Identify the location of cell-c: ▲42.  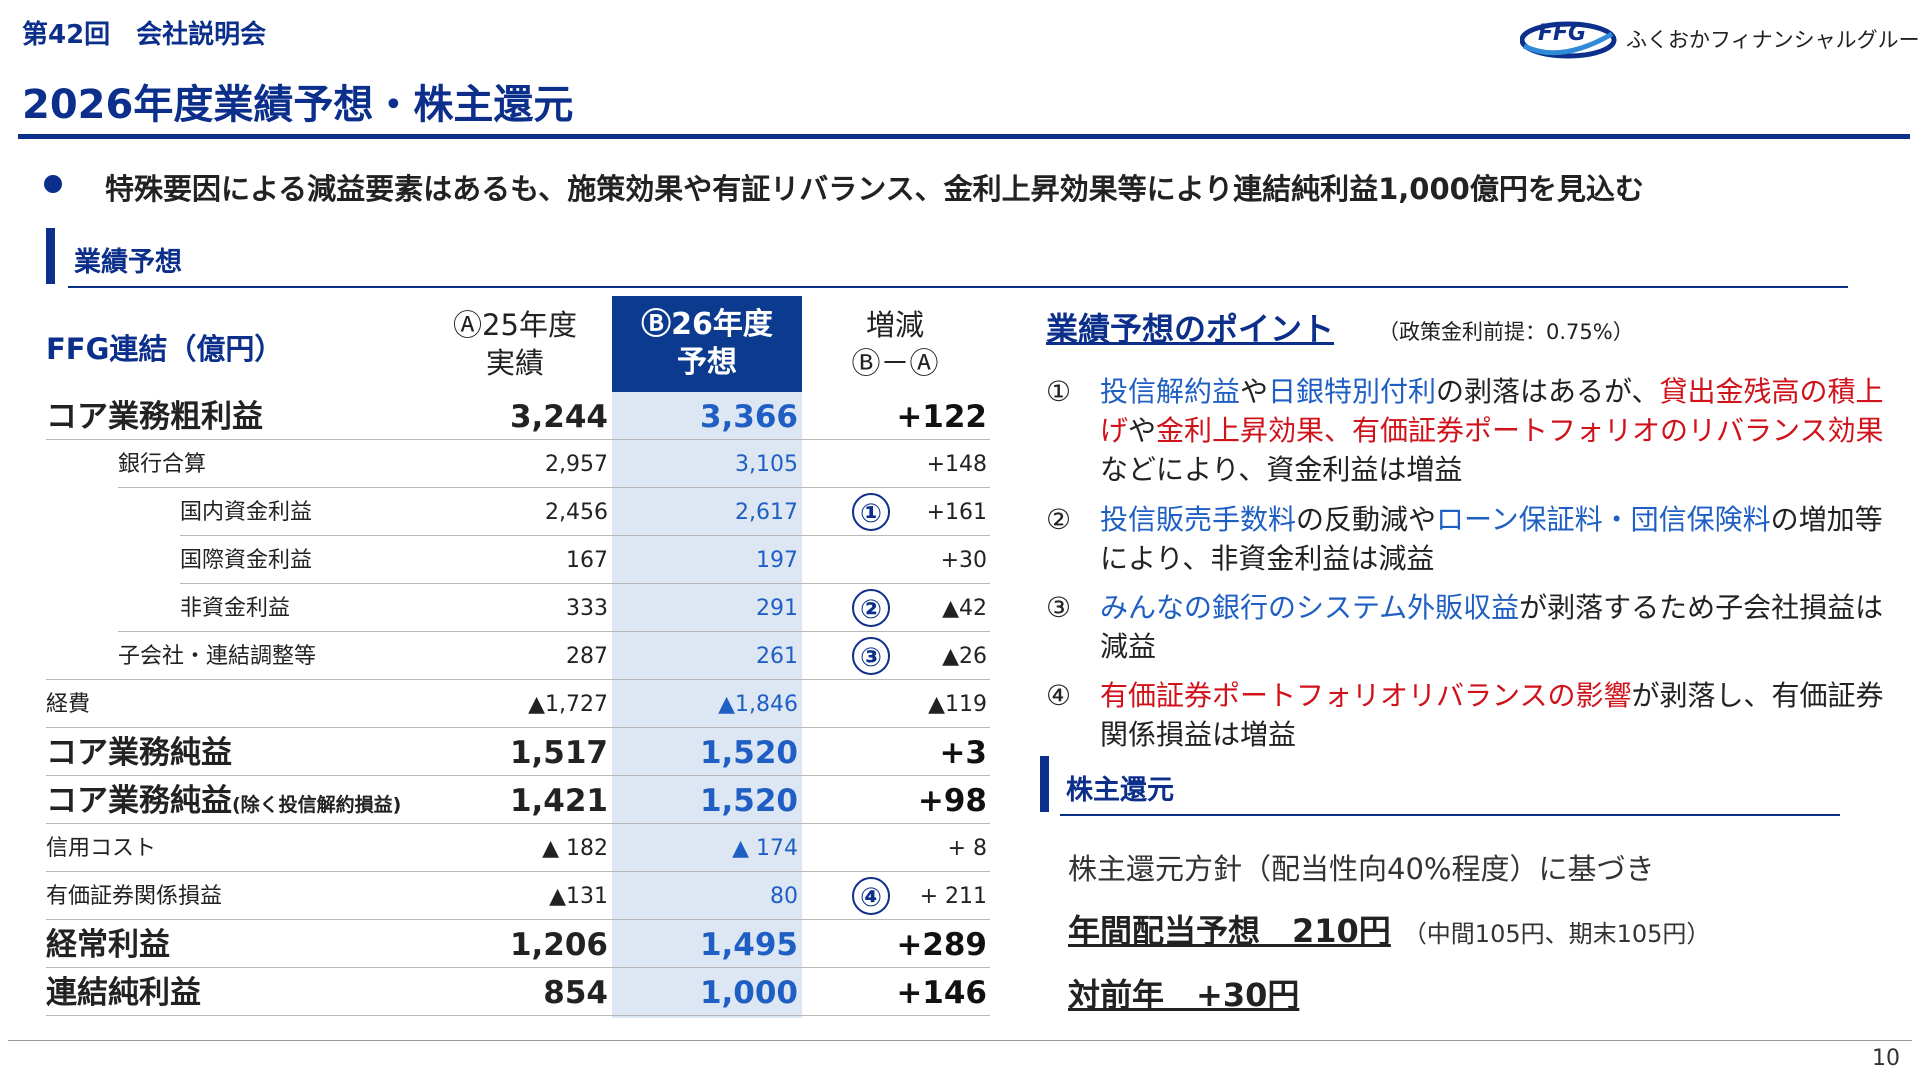
(964, 608).